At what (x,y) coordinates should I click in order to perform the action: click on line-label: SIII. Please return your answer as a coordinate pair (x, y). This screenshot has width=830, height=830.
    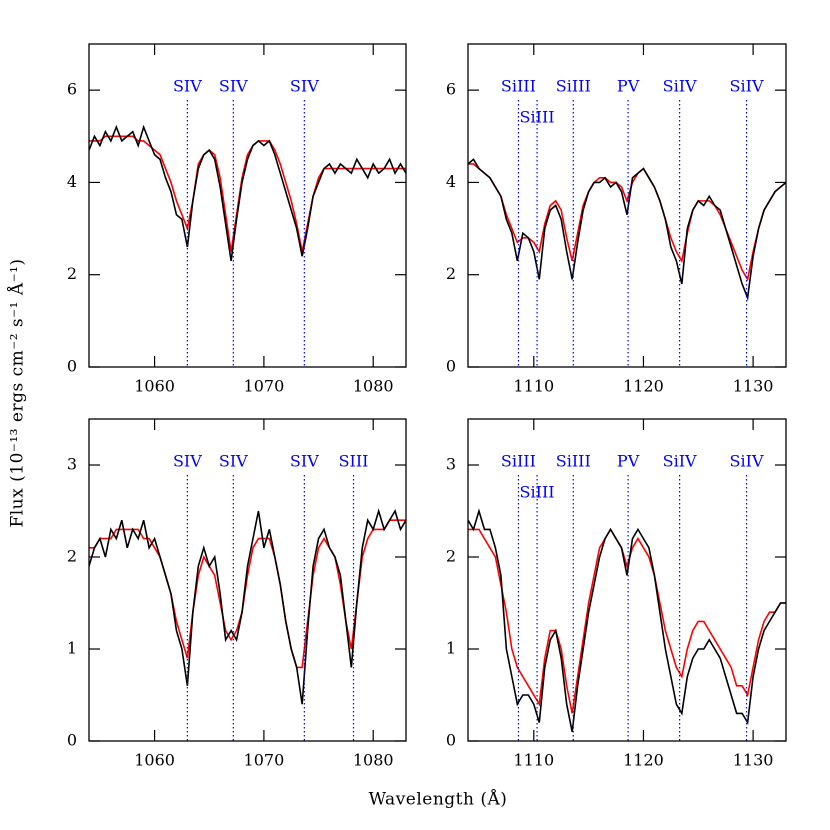
    Looking at the image, I should click on (354, 461).